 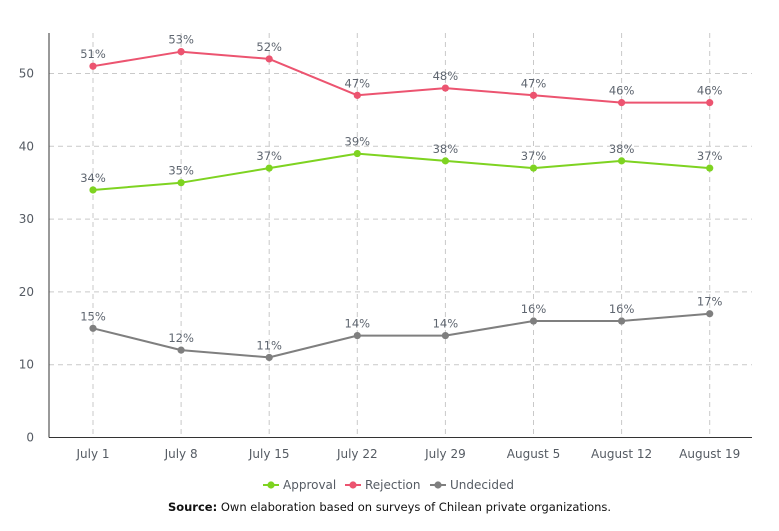 I want to click on data-label-rejection: 52%, so click(x=269, y=47).